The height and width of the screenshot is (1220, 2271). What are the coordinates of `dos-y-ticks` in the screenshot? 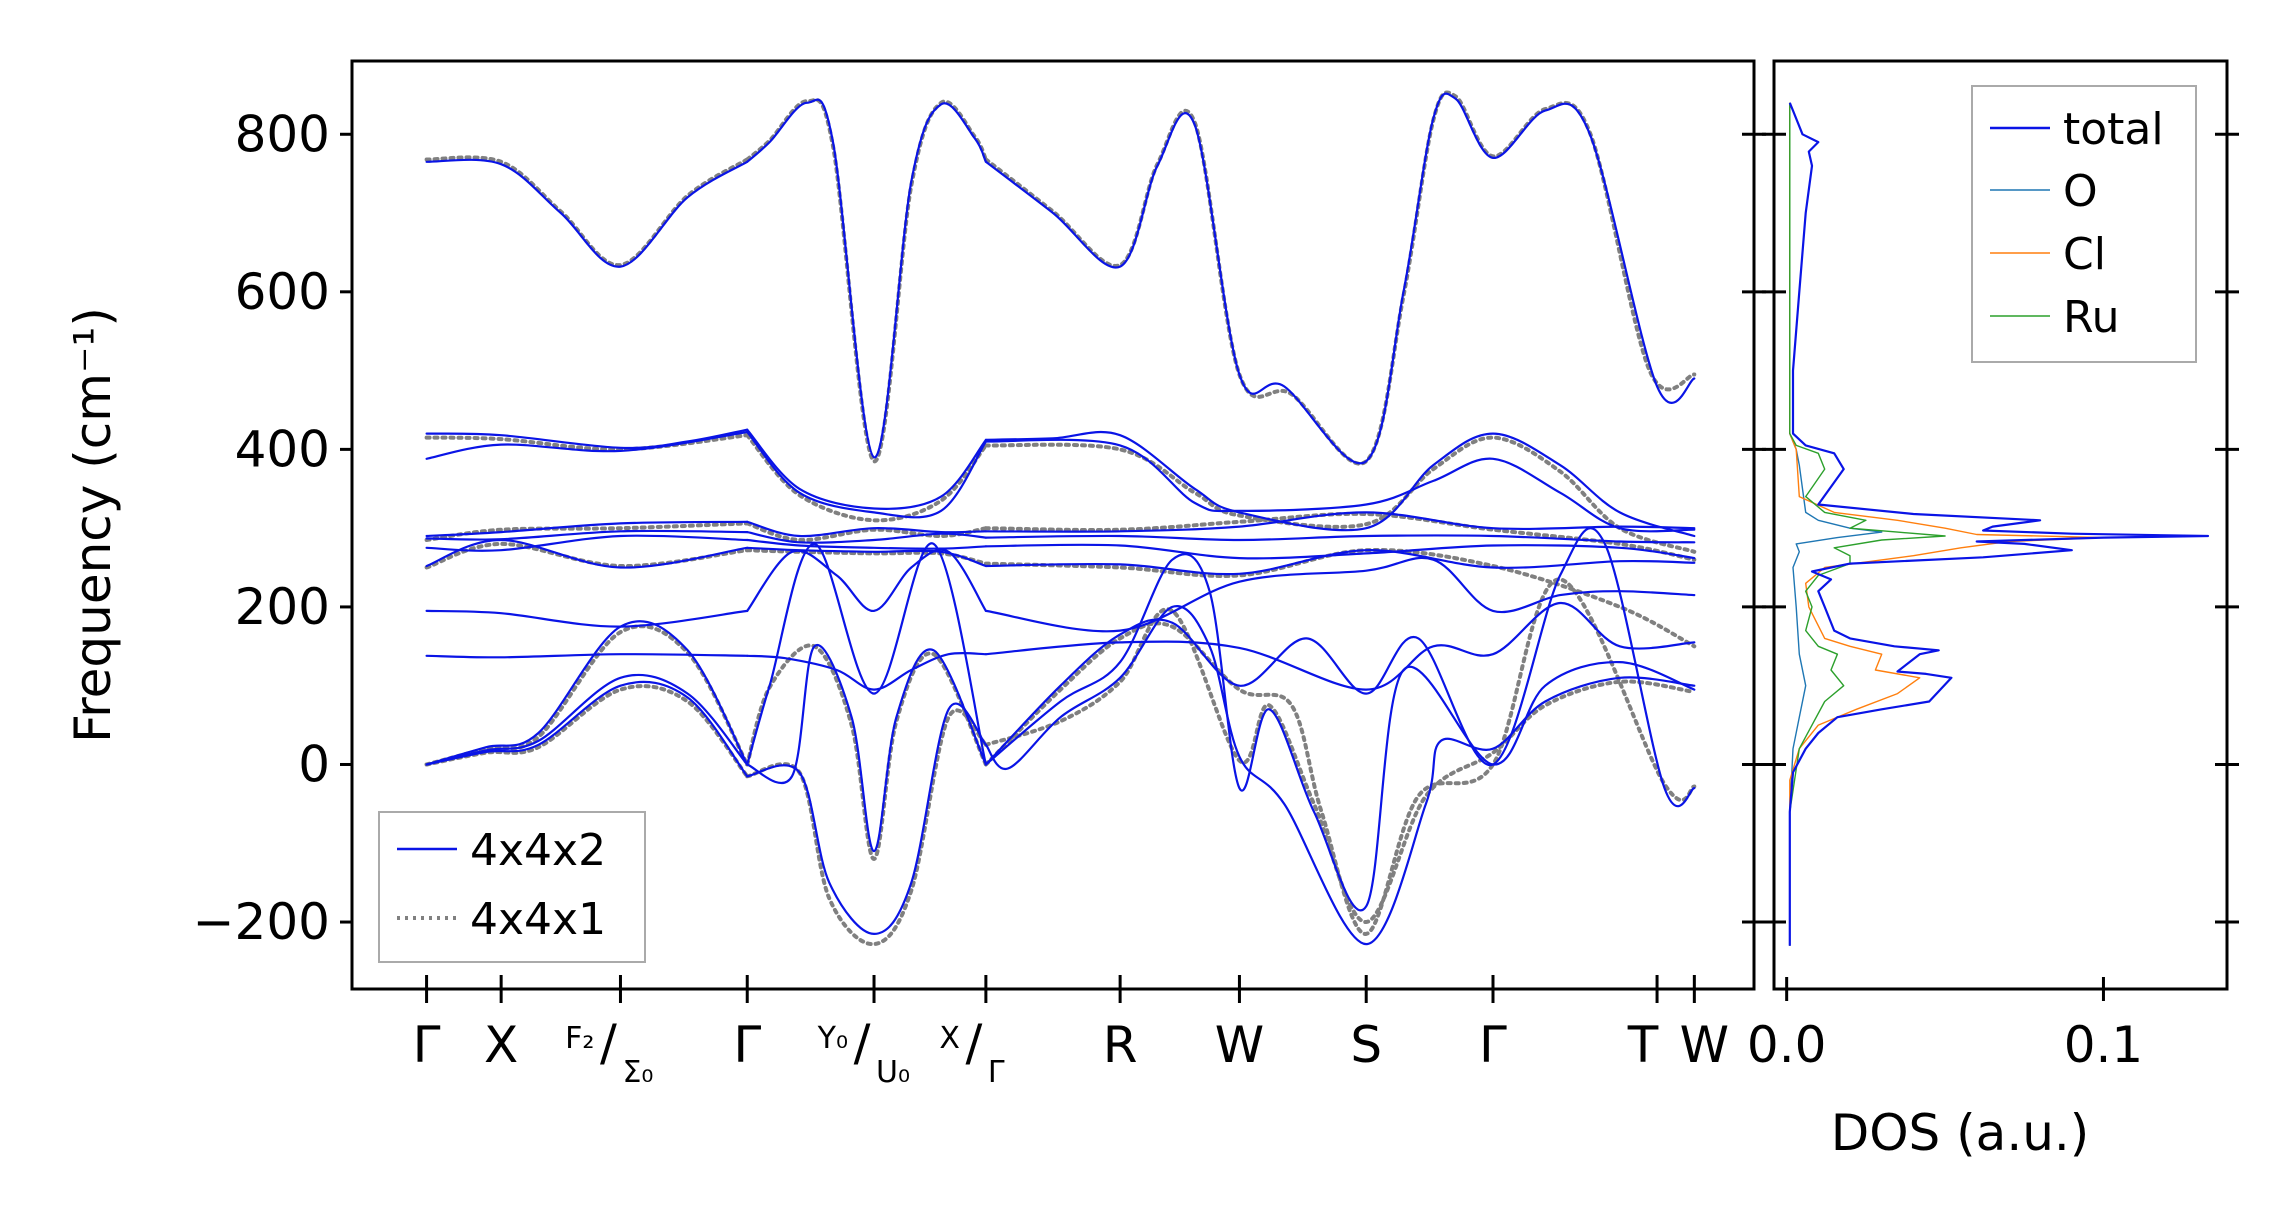 It's located at (2000, 528).